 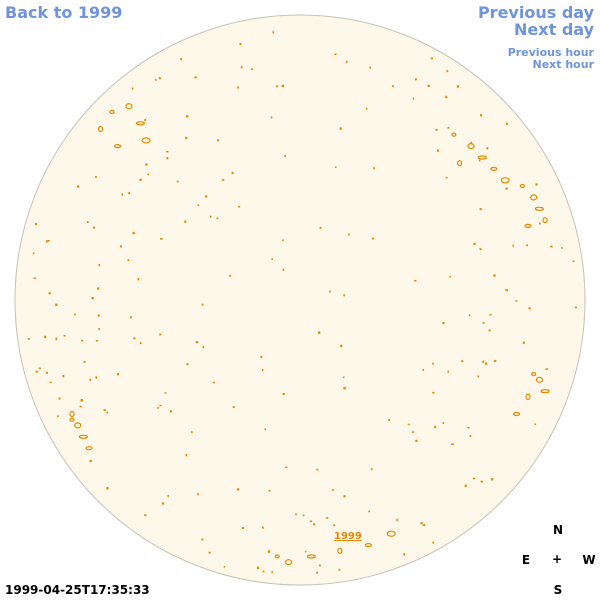 What do you see at coordinates (482, 157) in the screenshot?
I see `active-region-northwest-marker` at bounding box center [482, 157].